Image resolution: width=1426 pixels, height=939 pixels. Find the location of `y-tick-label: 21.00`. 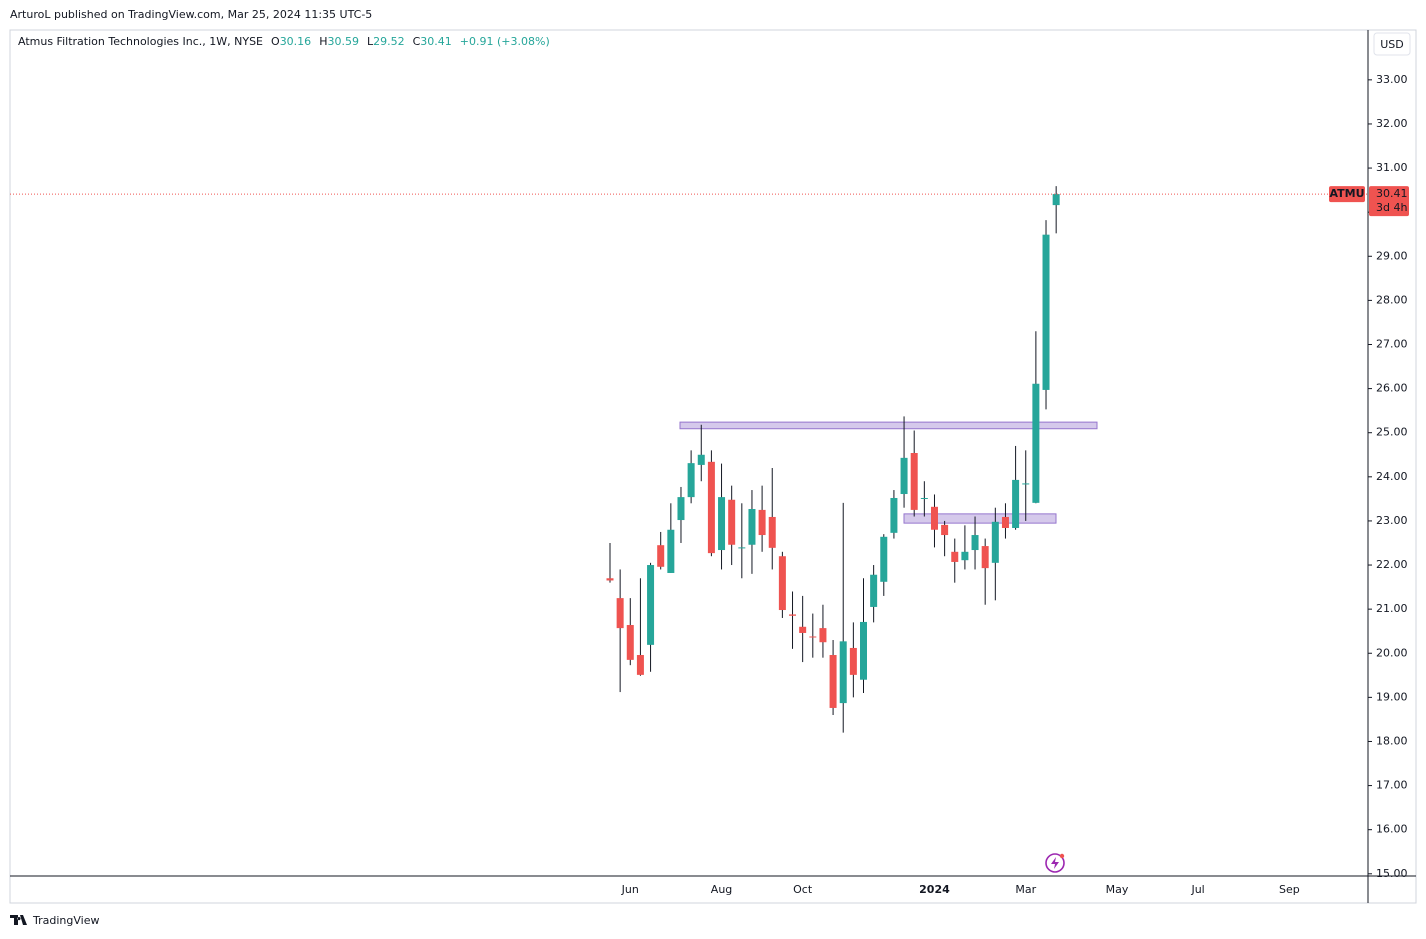

y-tick-label: 21.00 is located at coordinates (1392, 608).